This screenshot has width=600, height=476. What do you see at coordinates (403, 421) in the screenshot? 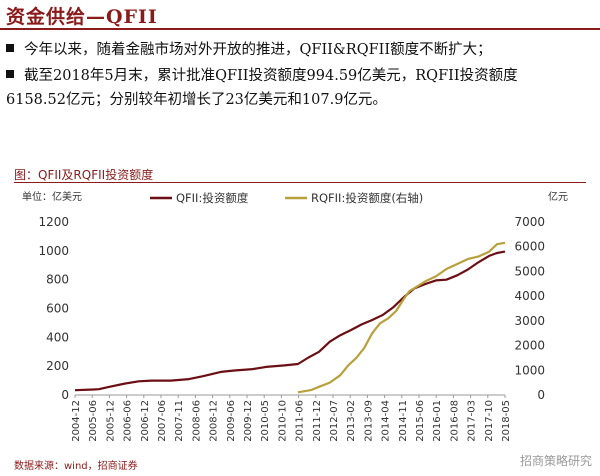
I see `x-tick-label: 2014-11` at bounding box center [403, 421].